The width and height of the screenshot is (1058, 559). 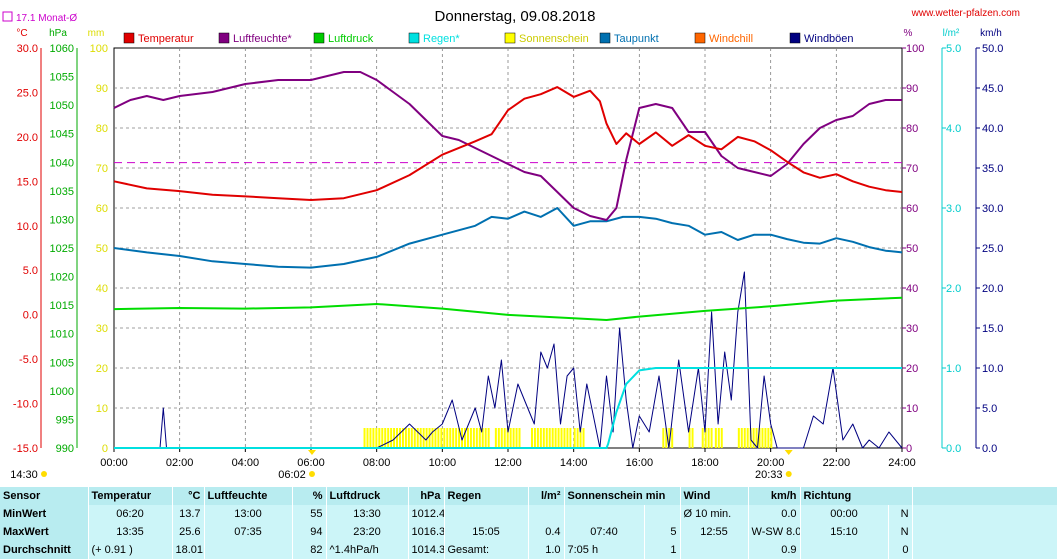 I want to click on cell: 0.9, so click(x=774, y=550).